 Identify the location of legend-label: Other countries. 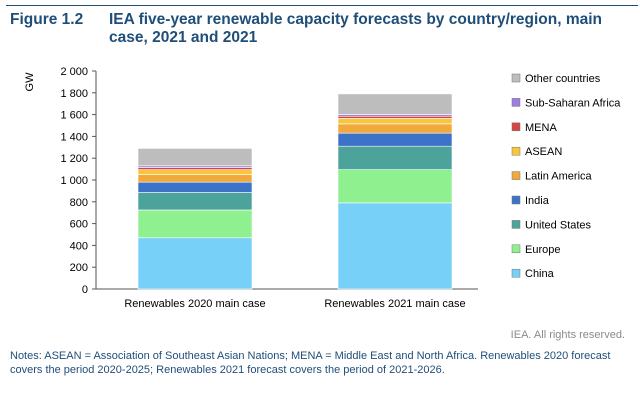
(563, 79).